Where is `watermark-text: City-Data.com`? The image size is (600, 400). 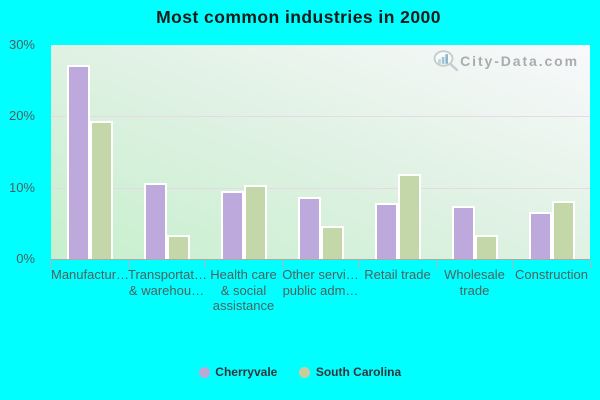 watermark-text: City-Data.com is located at coordinates (519, 61).